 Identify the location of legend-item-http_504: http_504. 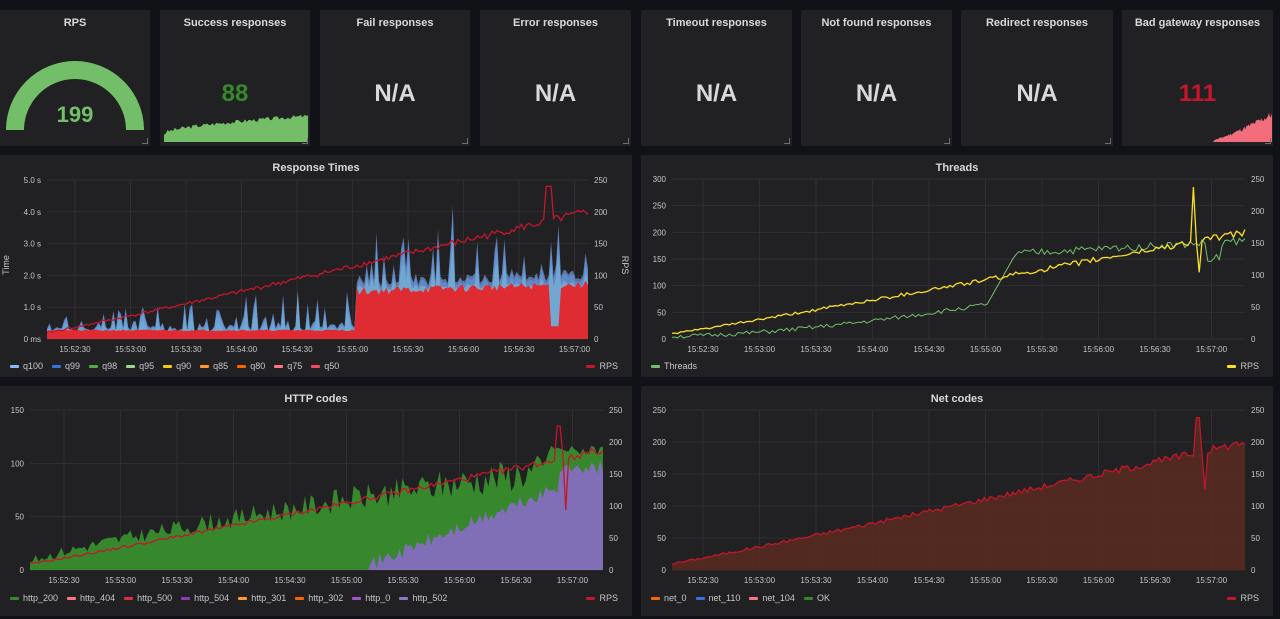
(205, 598).